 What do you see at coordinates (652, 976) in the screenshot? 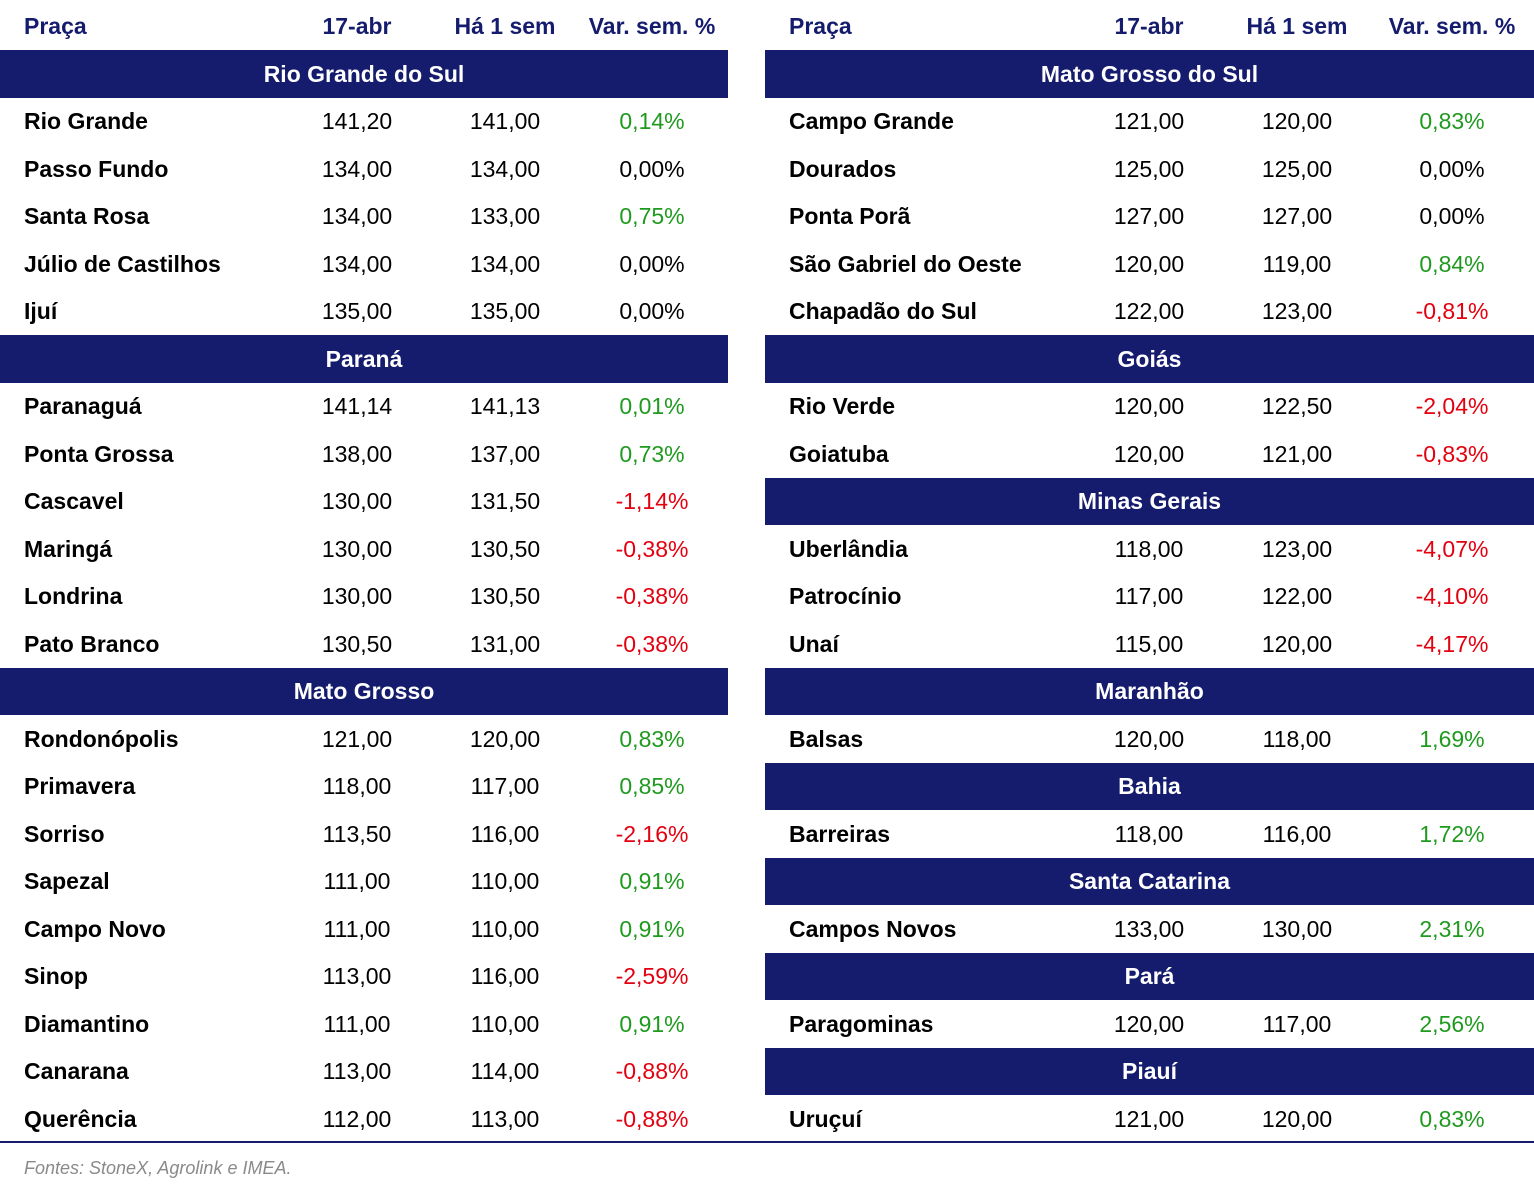
I see `cell-value: -2,59%` at bounding box center [652, 976].